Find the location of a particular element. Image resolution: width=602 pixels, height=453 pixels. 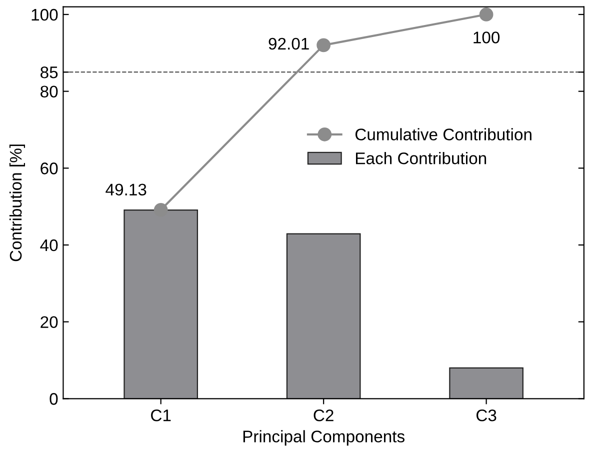

legend-label: Cumulative Contribution is located at coordinates (443, 134).